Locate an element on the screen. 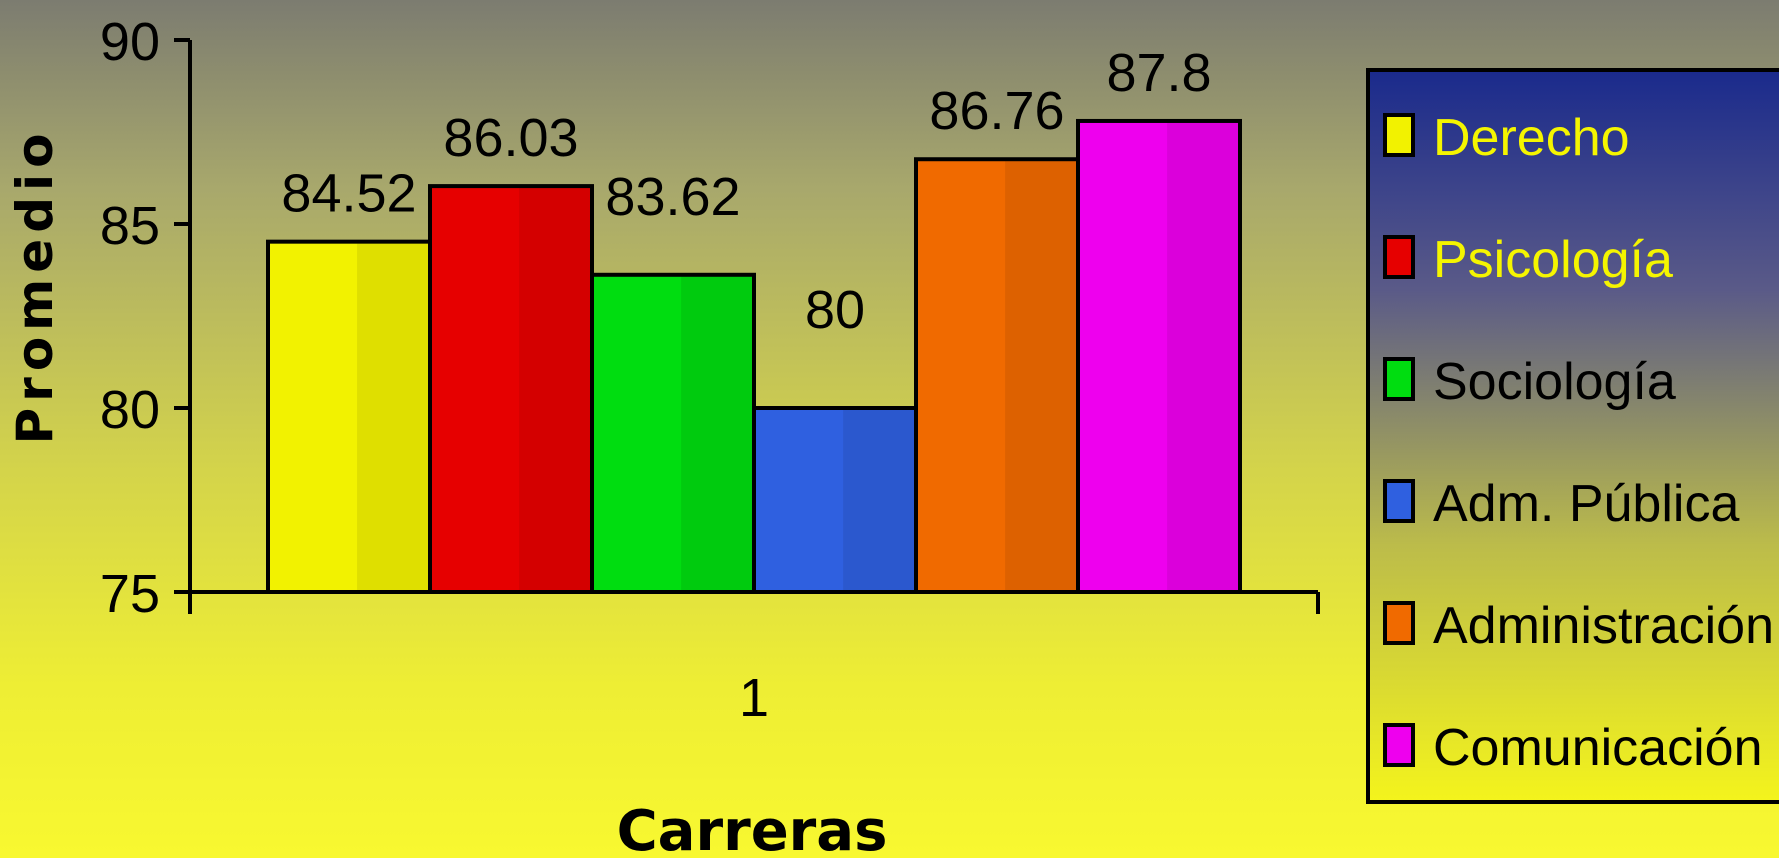 The width and height of the screenshot is (1779, 858). legend-label-derecho: Derecho is located at coordinates (1531, 138).